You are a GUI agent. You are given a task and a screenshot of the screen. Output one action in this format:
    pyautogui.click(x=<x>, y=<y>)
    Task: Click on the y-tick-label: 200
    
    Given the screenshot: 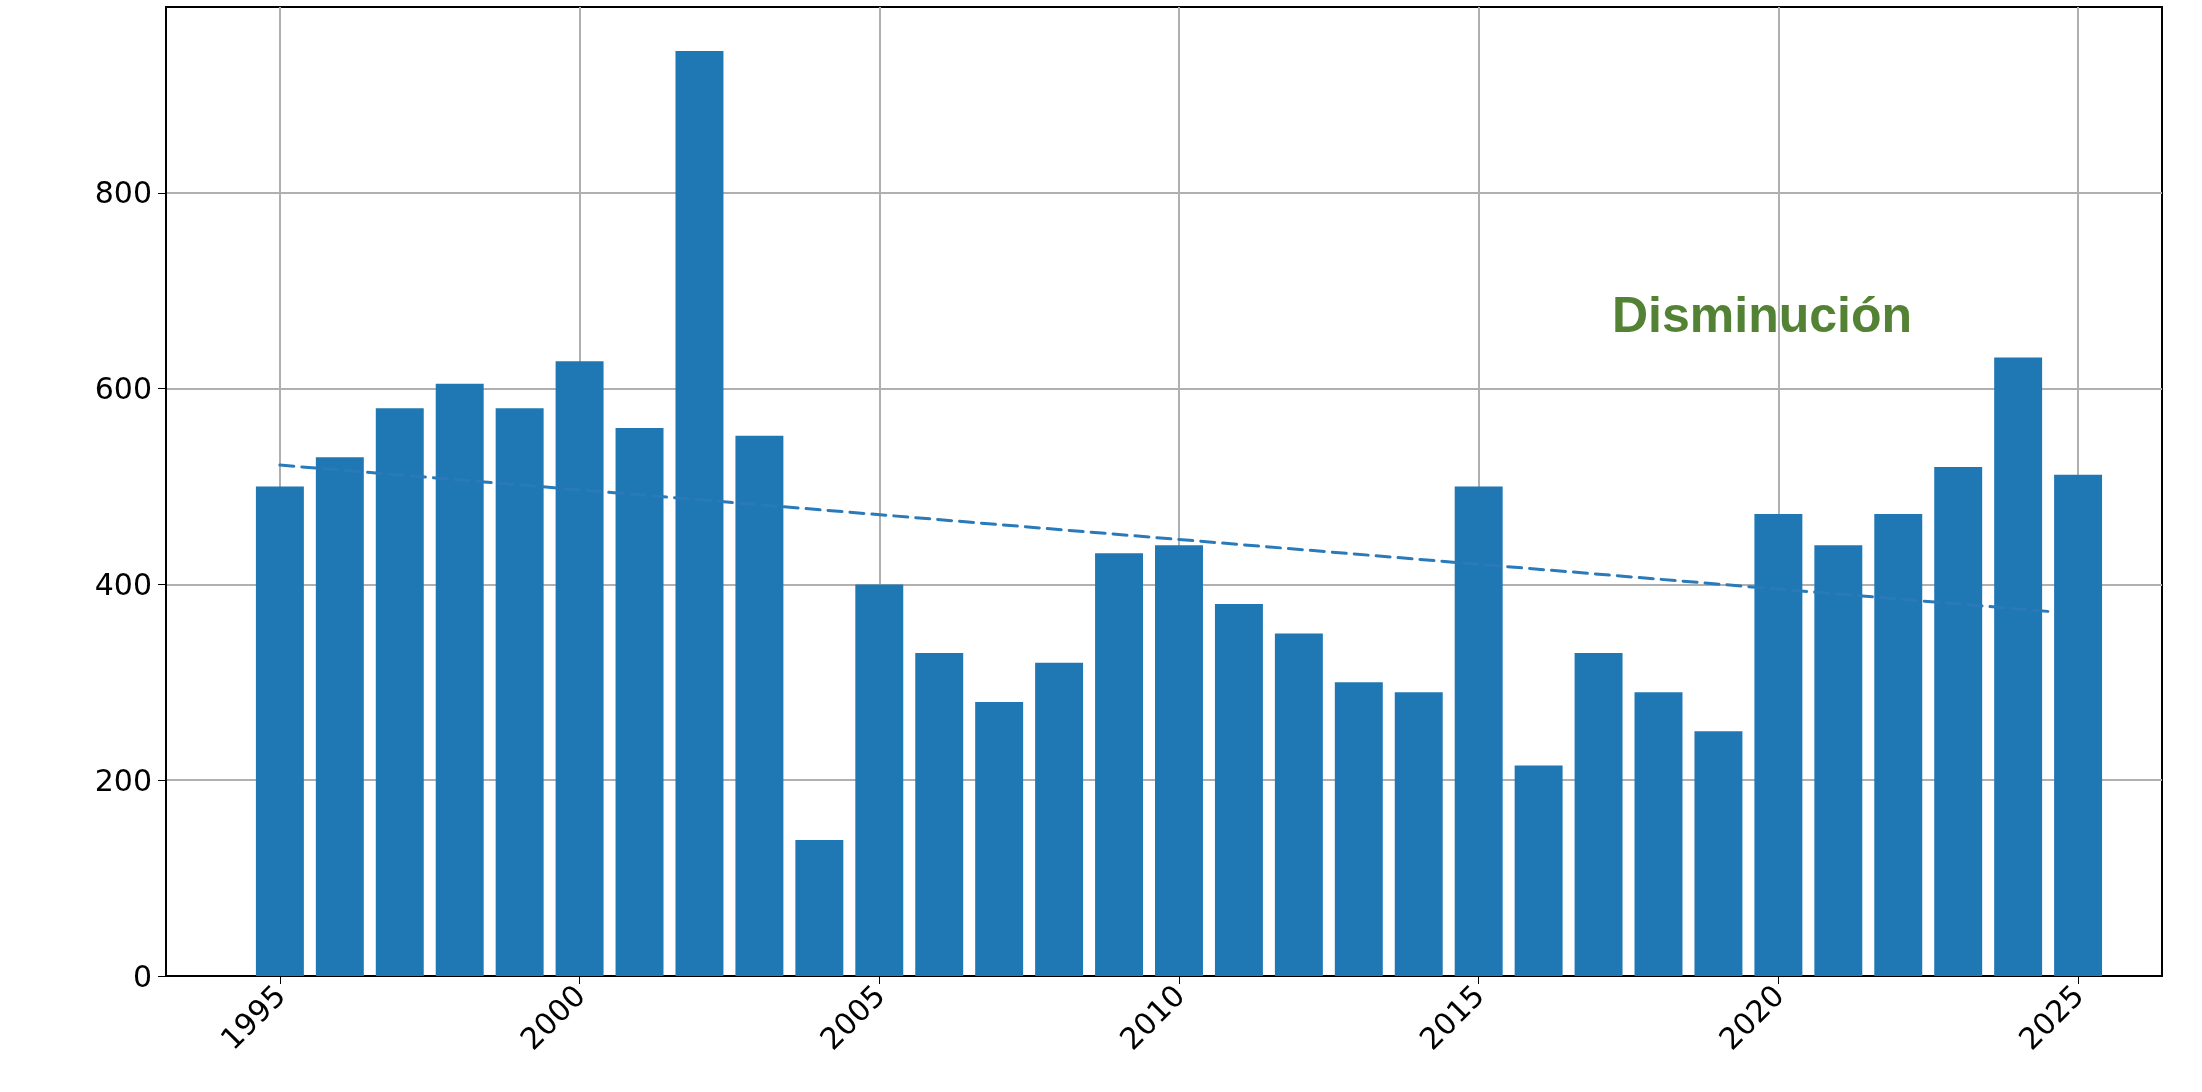 What is the action you would take?
    pyautogui.click(x=123, y=780)
    